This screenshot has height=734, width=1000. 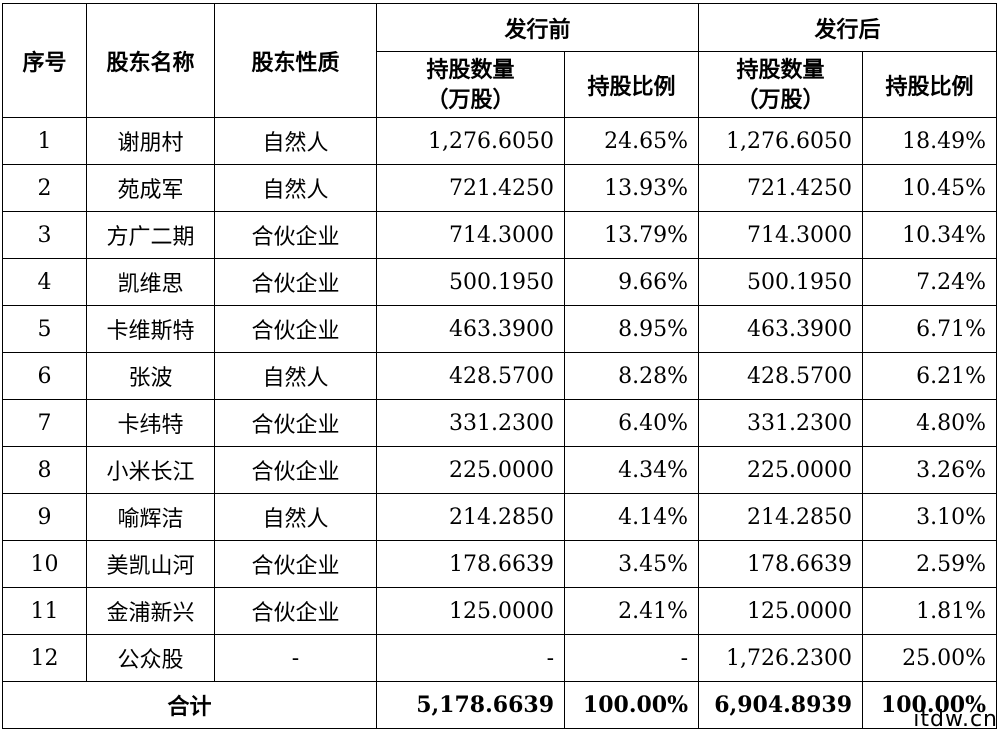 What do you see at coordinates (44, 470) in the screenshot?
I see `cell-seq: 8` at bounding box center [44, 470].